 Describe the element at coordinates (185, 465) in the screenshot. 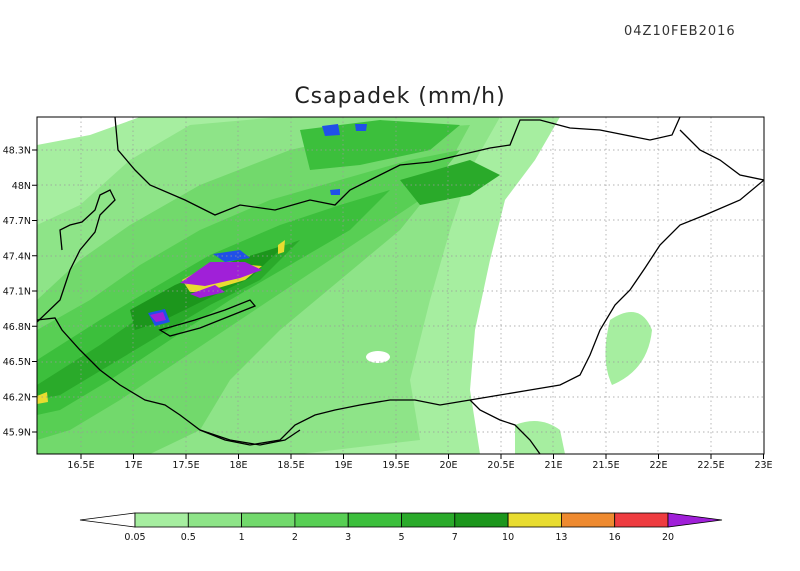

I see `x-tick-label: 17.5E` at that location.